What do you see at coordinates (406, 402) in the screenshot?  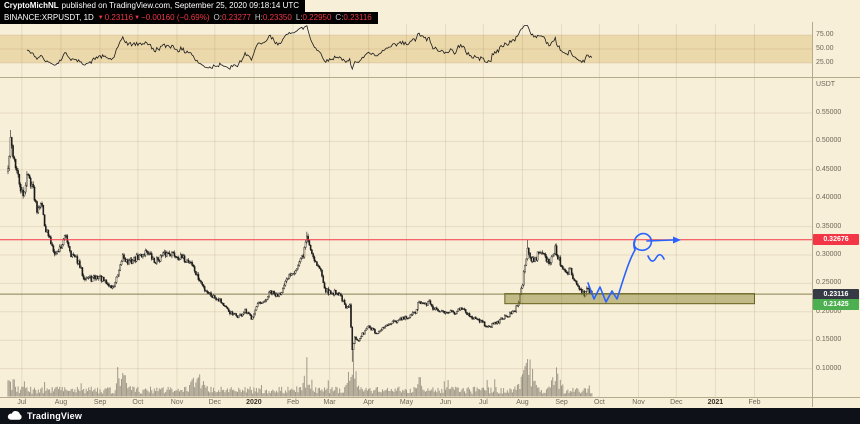 I see `time-tick-label: May` at bounding box center [406, 402].